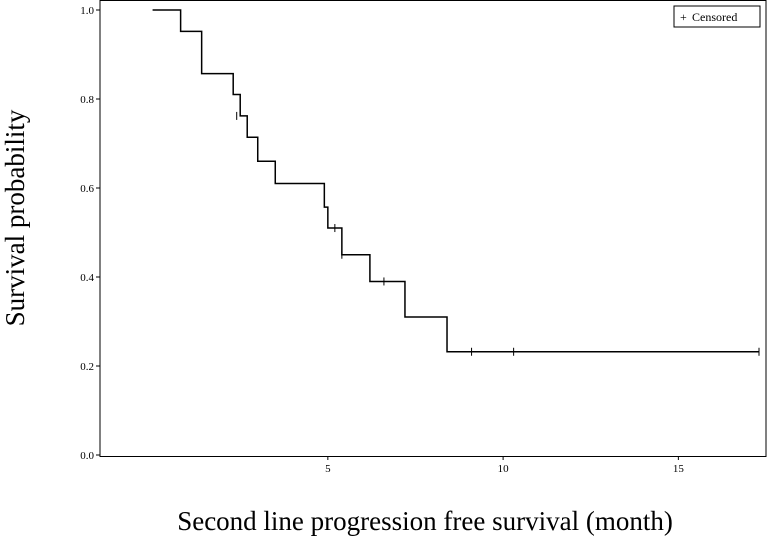 The width and height of the screenshot is (767, 544). I want to click on legend-box, so click(717, 16).